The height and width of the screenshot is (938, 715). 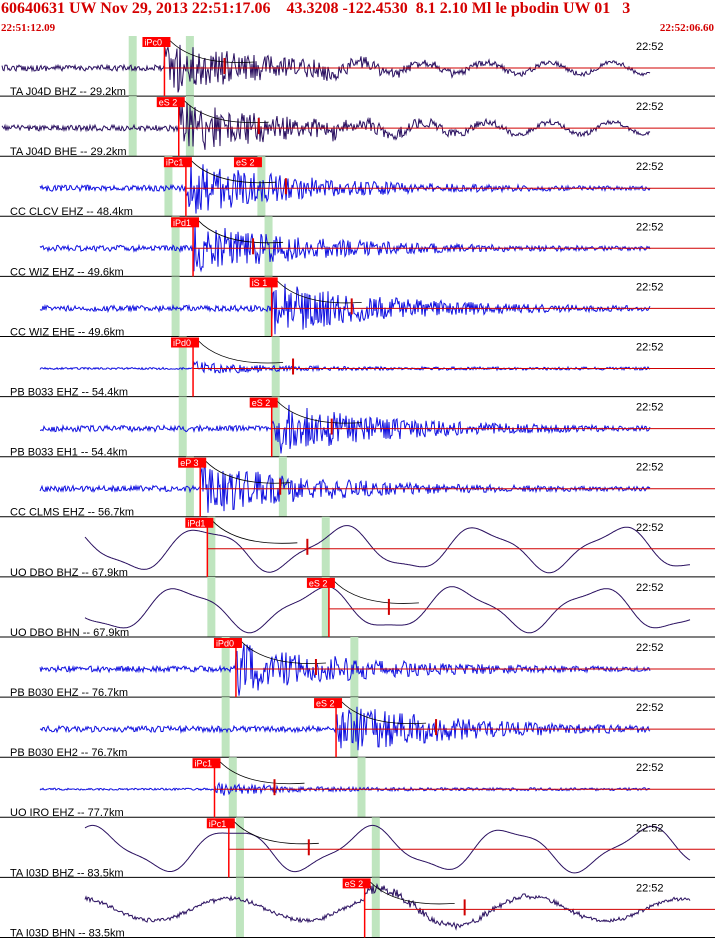 What do you see at coordinates (196, 523) in the screenshot?
I see `pick-label: iPd1` at bounding box center [196, 523].